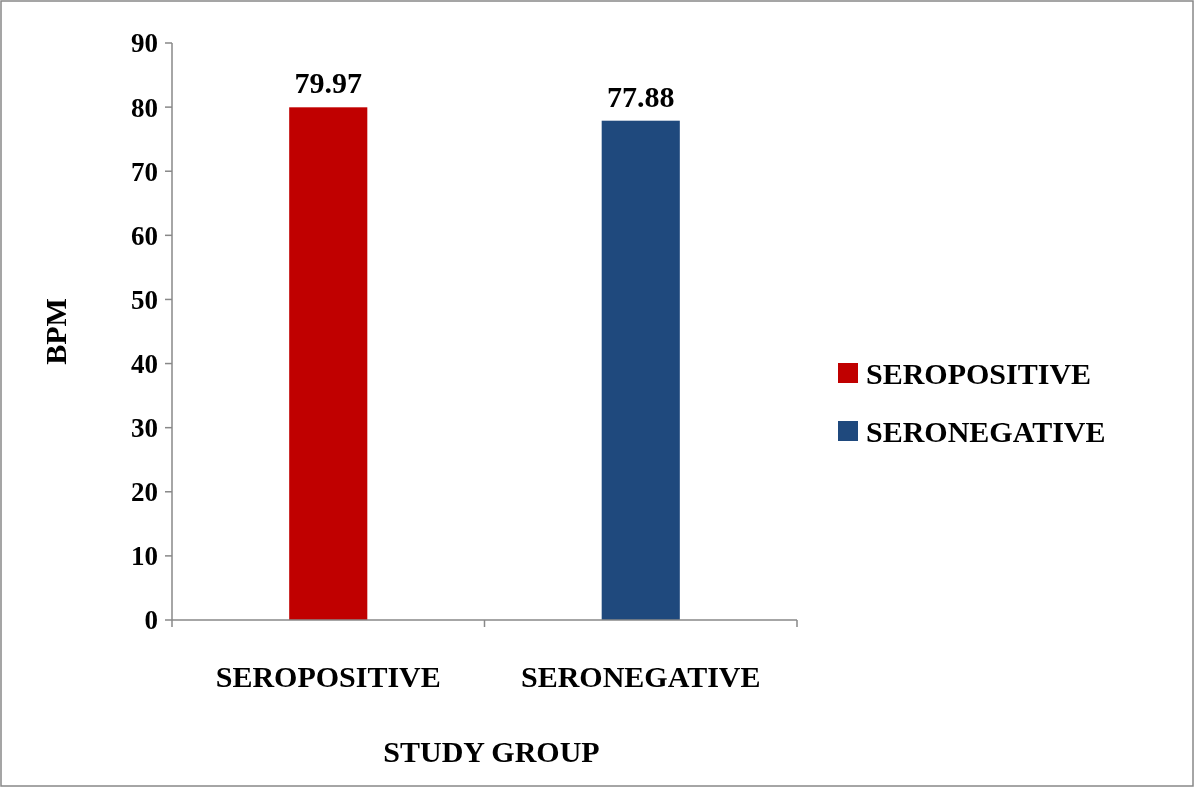  Describe the element at coordinates (144, 299) in the screenshot. I see `y-tick-label: 50` at that location.